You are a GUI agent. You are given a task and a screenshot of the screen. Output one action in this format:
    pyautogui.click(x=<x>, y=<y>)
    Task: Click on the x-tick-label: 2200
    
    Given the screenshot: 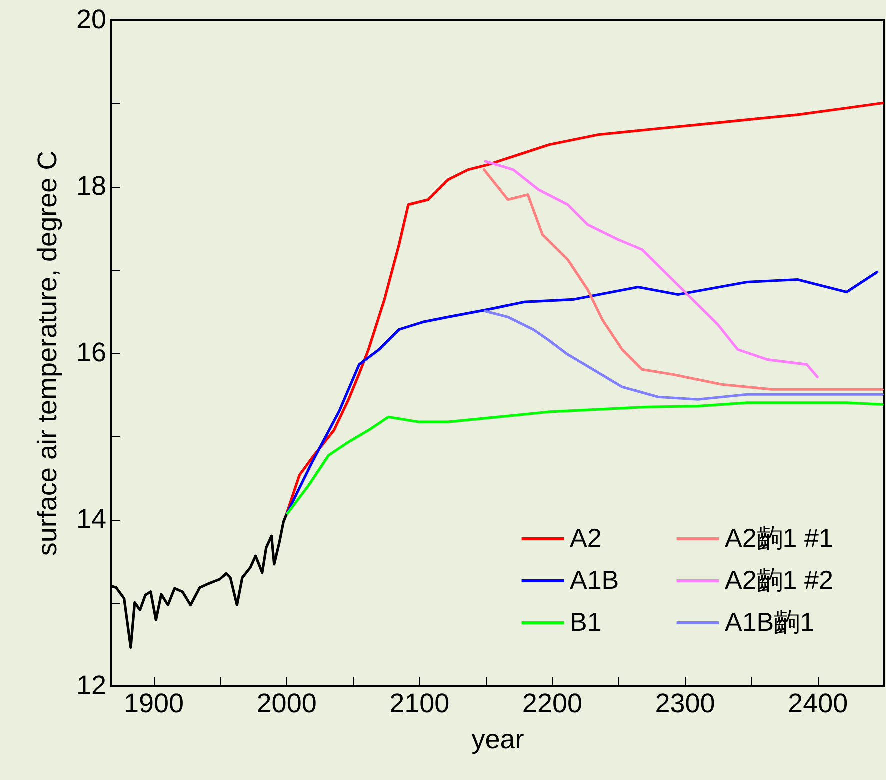 What is the action you would take?
    pyautogui.click(x=552, y=703)
    